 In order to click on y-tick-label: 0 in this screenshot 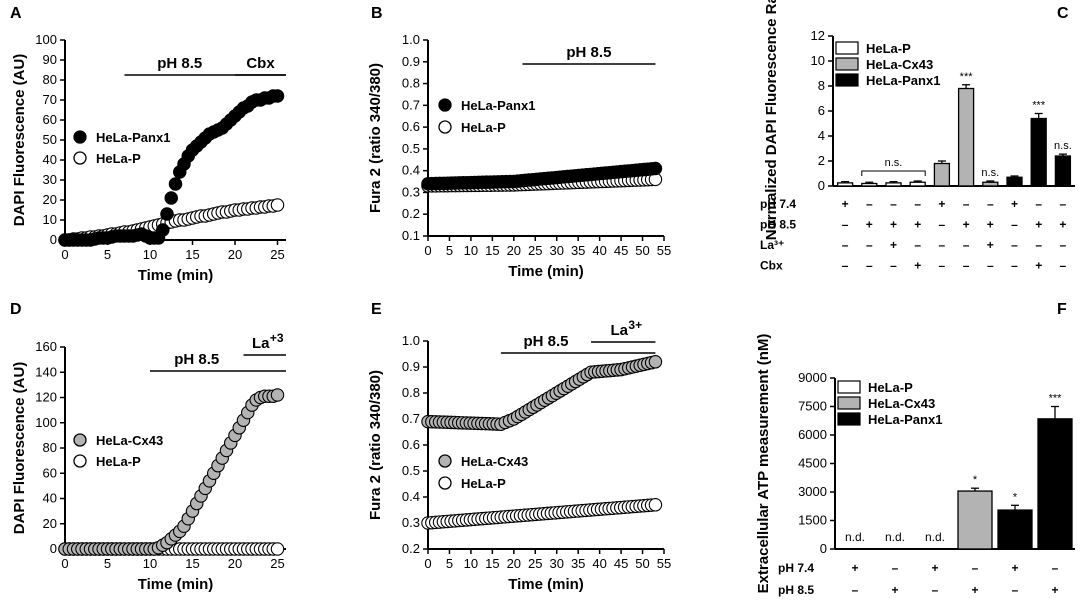, I will do `click(821, 185)`.